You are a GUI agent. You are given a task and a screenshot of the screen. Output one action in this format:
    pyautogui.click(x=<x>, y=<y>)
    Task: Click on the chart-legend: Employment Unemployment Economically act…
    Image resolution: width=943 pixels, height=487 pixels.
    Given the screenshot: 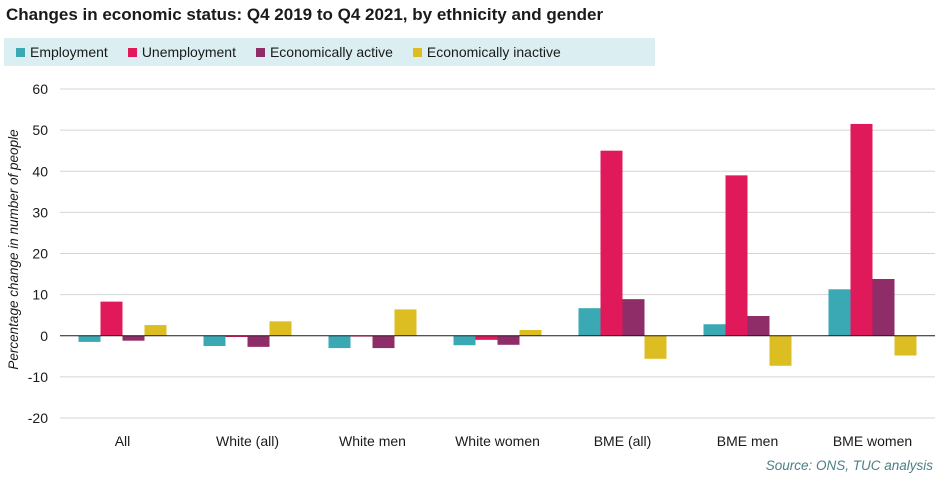 What is the action you would take?
    pyautogui.click(x=329, y=52)
    